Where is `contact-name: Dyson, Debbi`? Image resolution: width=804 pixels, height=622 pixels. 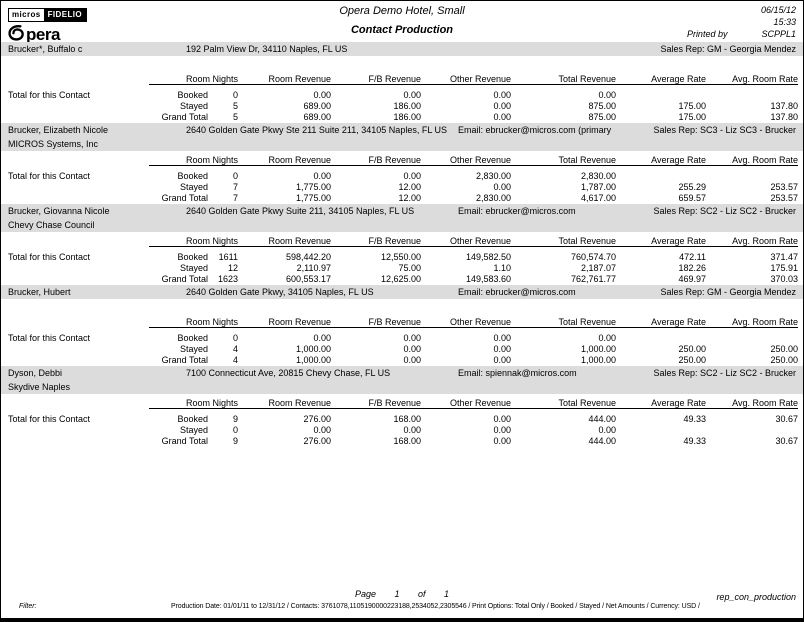 contact-name: Dyson, Debbi is located at coordinates (35, 373).